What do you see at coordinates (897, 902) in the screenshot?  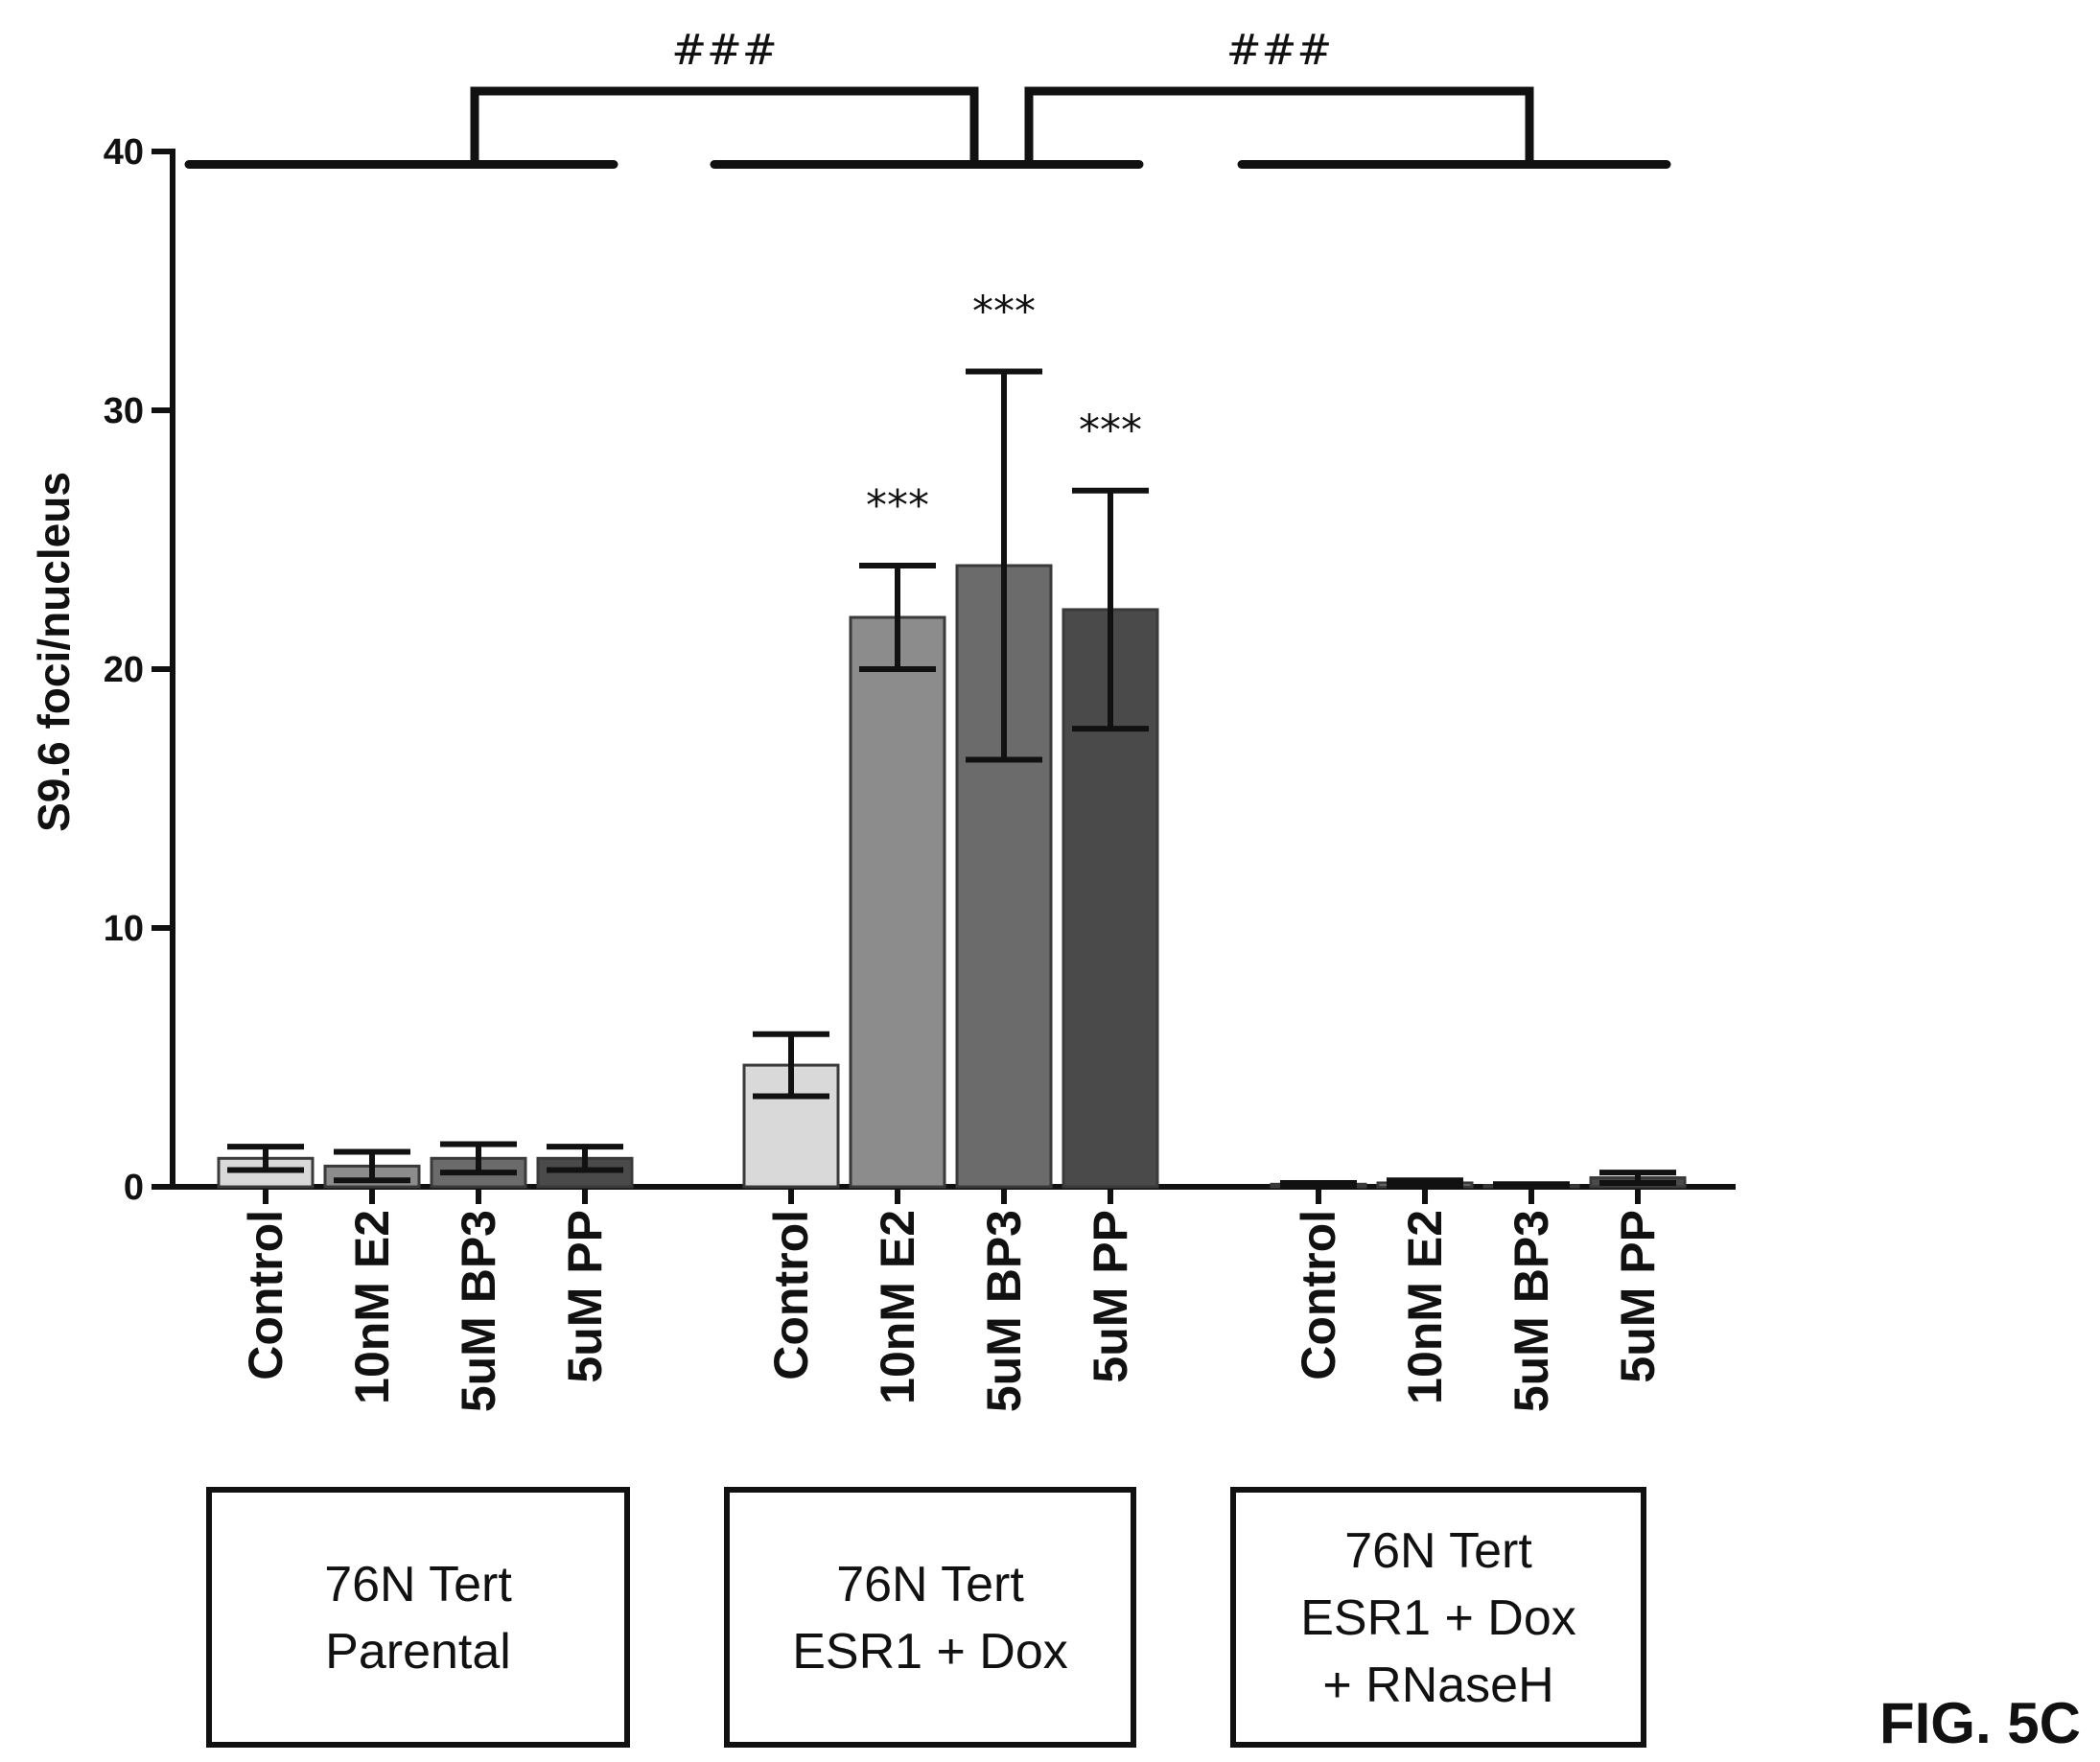 I see `bar` at bounding box center [897, 902].